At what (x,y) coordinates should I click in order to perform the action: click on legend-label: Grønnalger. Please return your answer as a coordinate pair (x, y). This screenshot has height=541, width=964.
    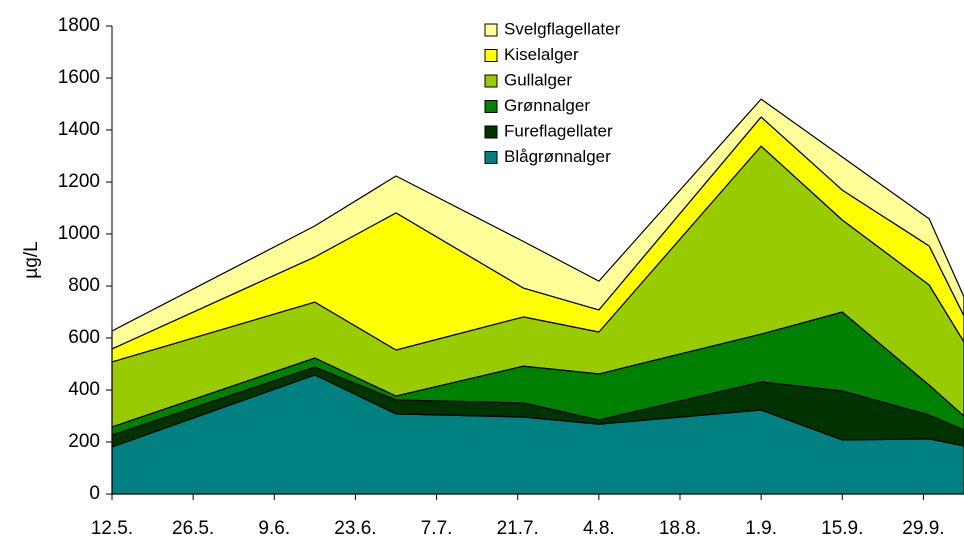
    Looking at the image, I should click on (547, 105).